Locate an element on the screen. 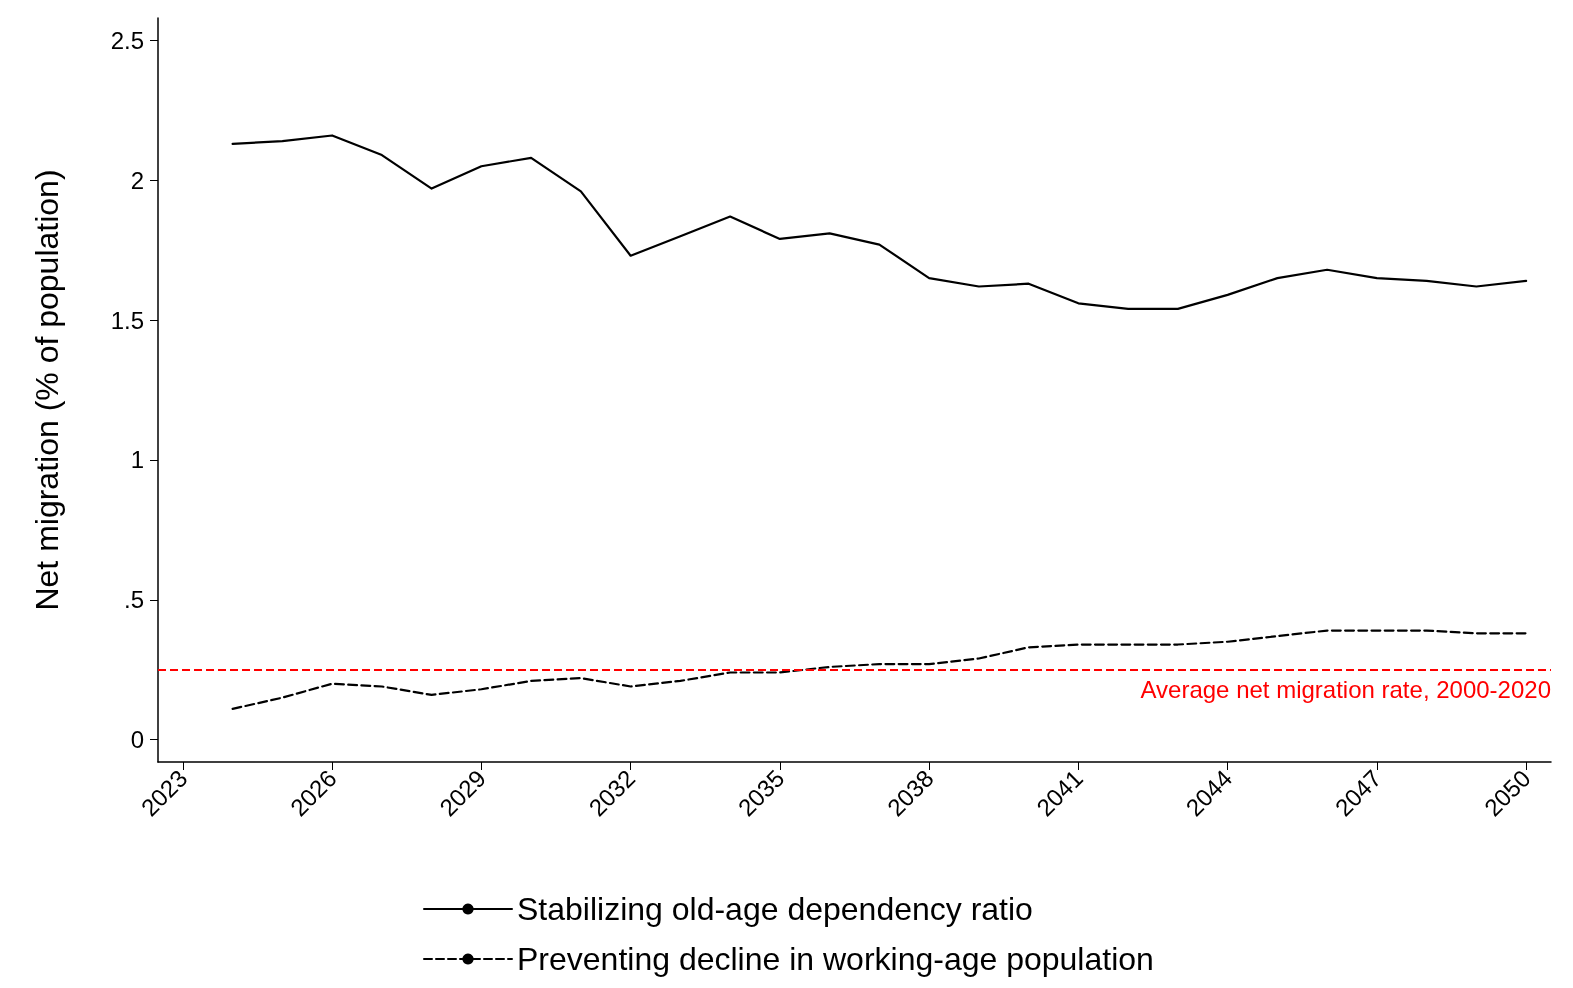 The image size is (1573, 988). legend-label: Stabilizing old-age dependency ratio is located at coordinates (775, 909).